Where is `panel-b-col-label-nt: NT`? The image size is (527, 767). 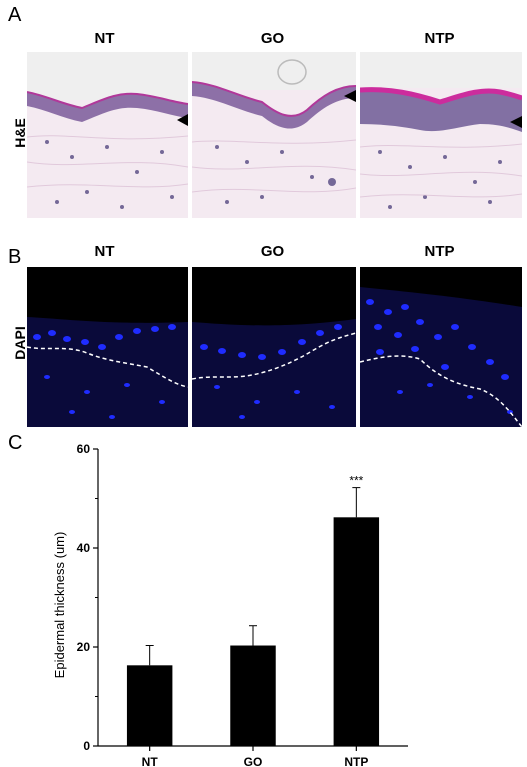 panel-b-col-label-nt: NT is located at coordinates (104, 251).